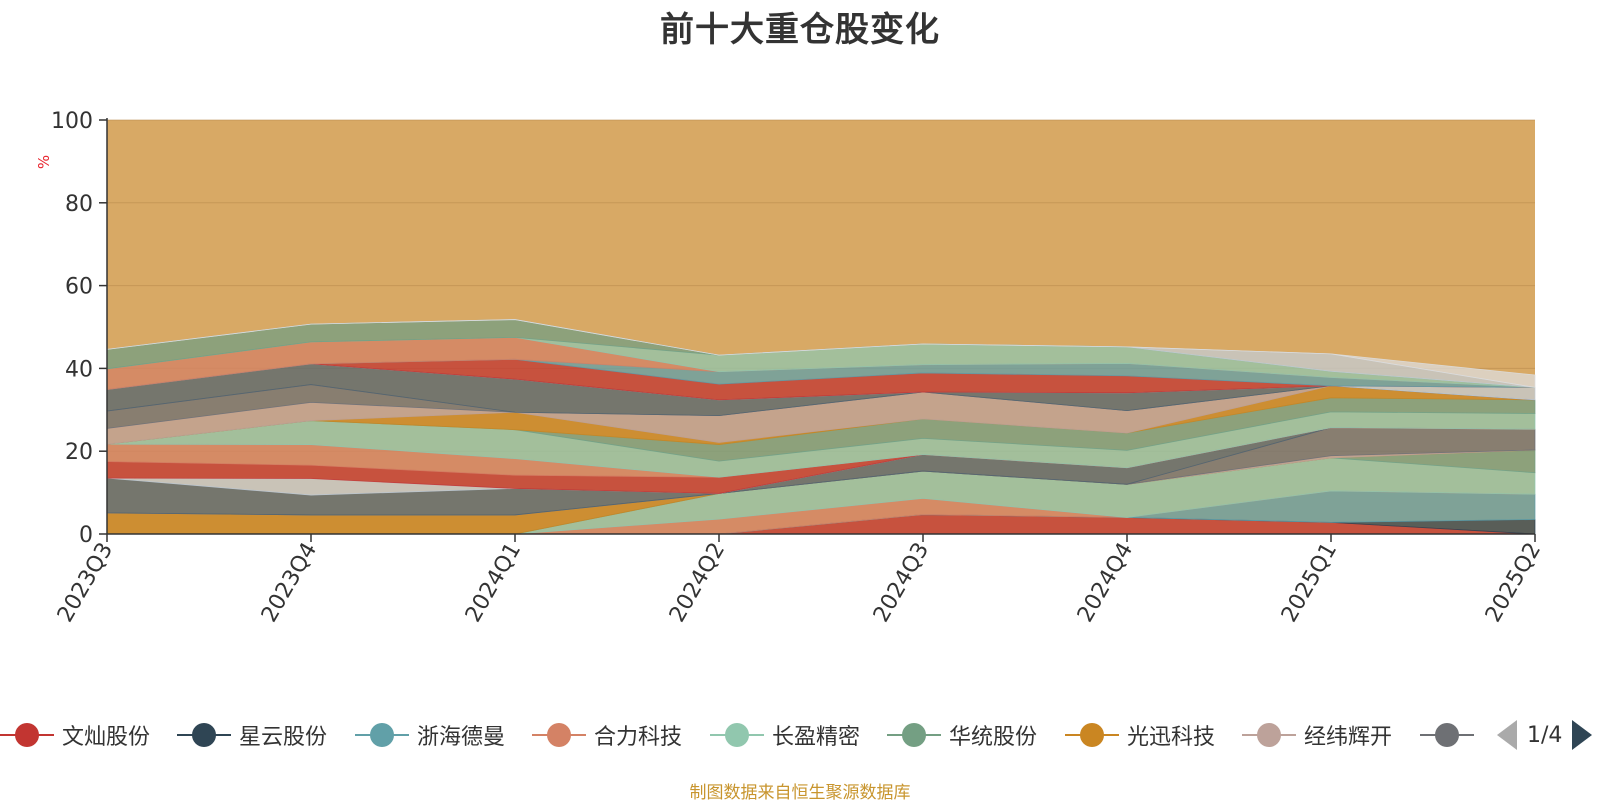  Describe the element at coordinates (1348, 737) in the screenshot. I see `legend-label: 经纬辉开` at that location.